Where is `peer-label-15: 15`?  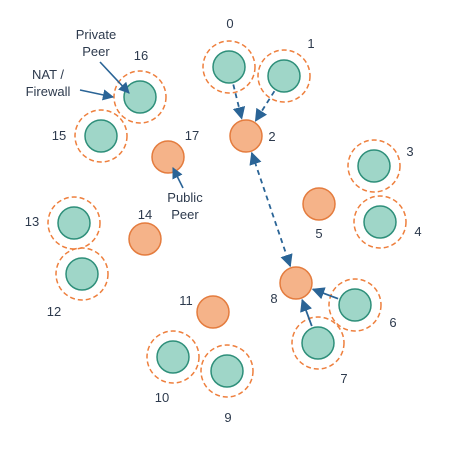
peer-label-15: 15 is located at coordinates (59, 135).